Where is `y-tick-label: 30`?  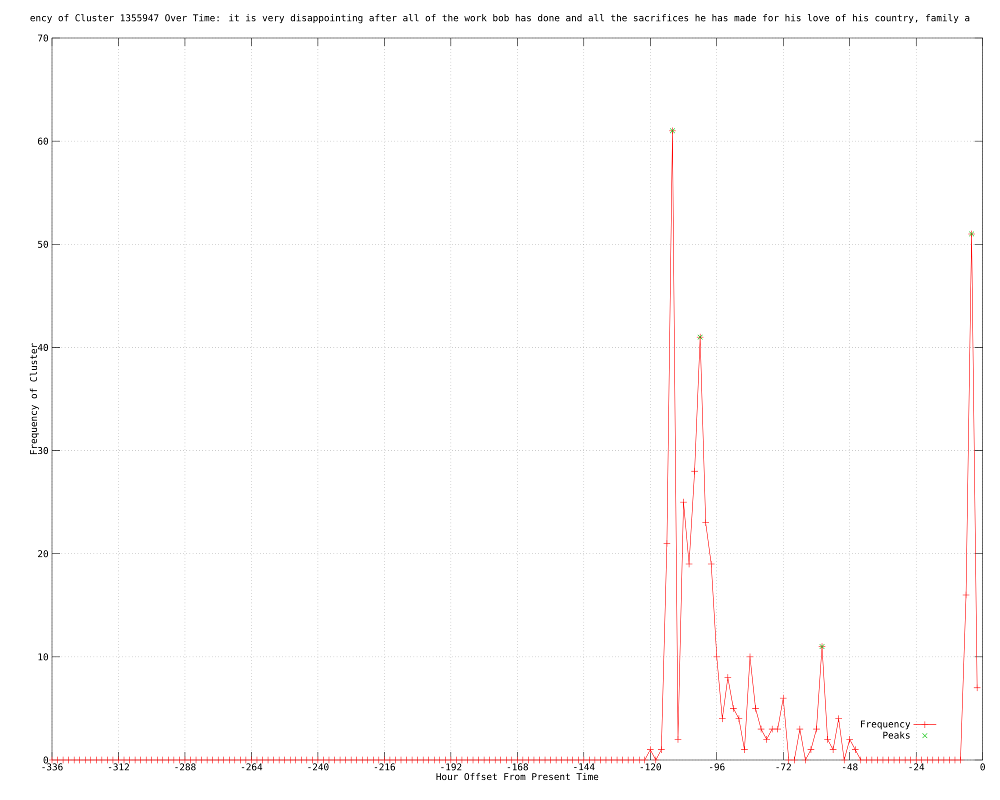 y-tick-label: 30 is located at coordinates (43, 450).